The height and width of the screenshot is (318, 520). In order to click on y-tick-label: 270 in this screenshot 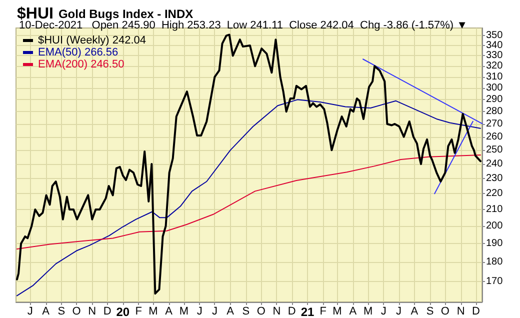, I will do `click(495, 124)`.